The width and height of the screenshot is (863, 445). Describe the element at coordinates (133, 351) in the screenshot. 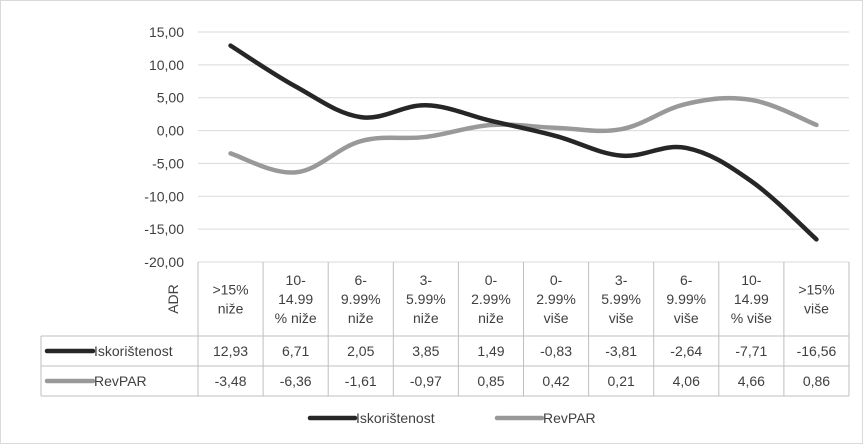

I see `table-series-name: Iskorištenost` at that location.